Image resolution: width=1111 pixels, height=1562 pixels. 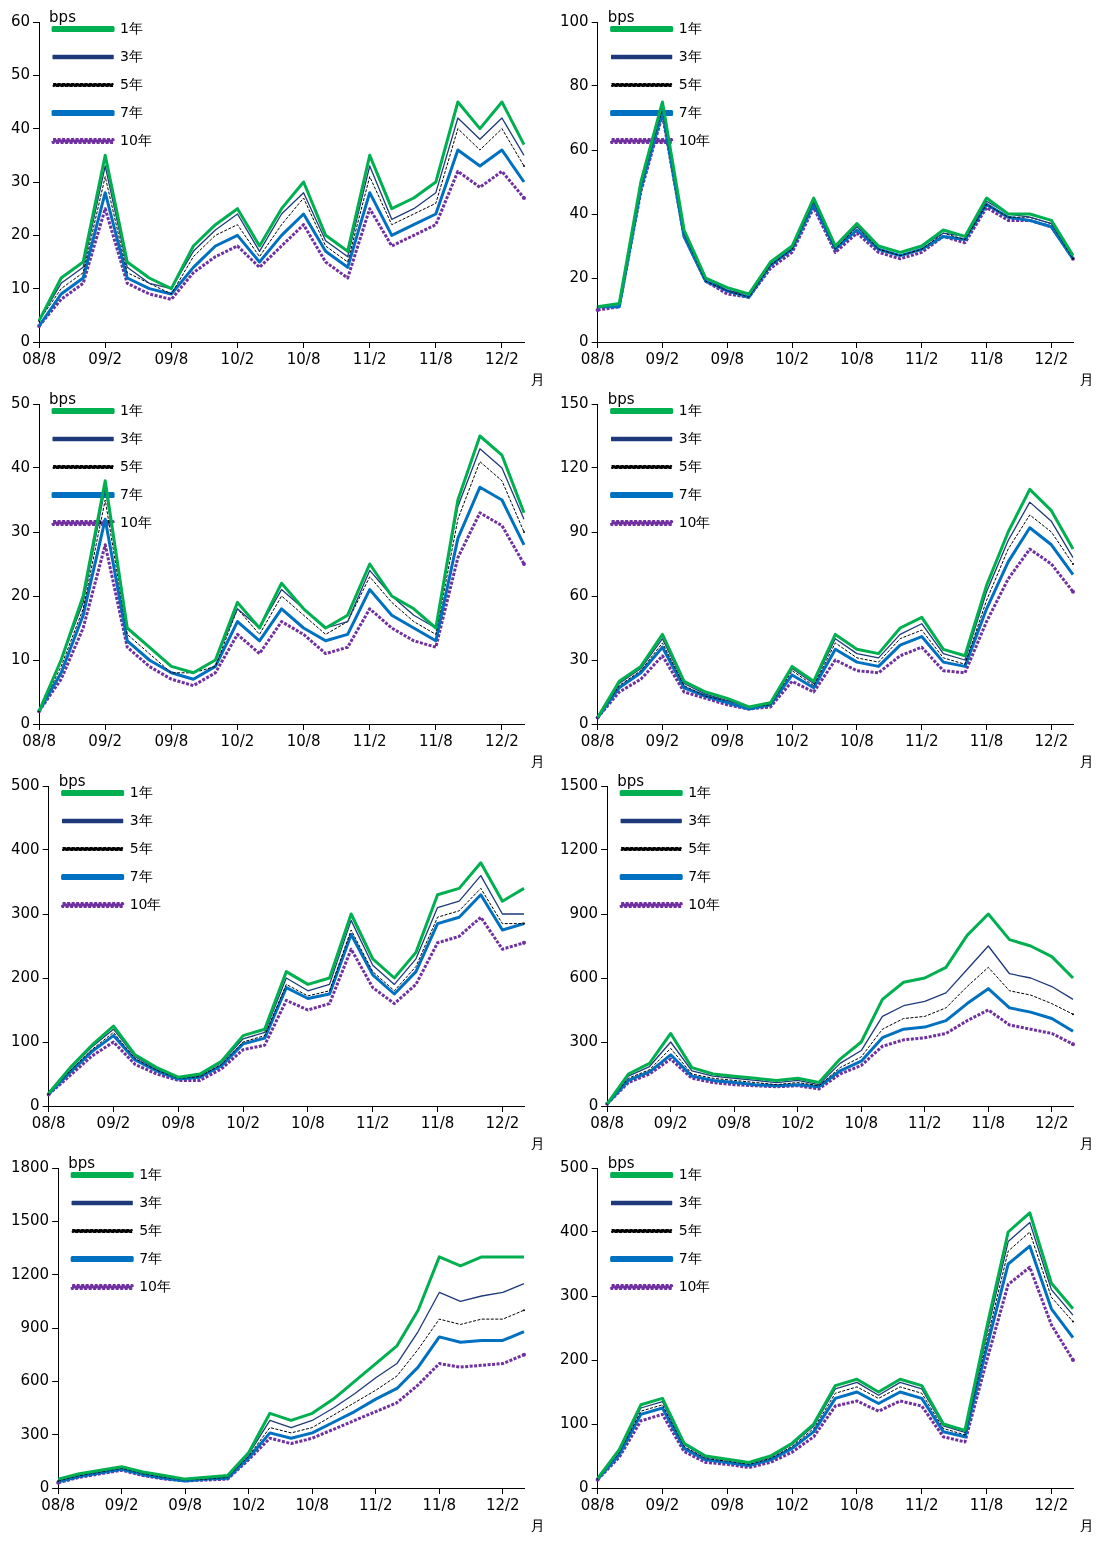 What do you see at coordinates (574, 466) in the screenshot?
I see `y-tick-label: 120` at bounding box center [574, 466].